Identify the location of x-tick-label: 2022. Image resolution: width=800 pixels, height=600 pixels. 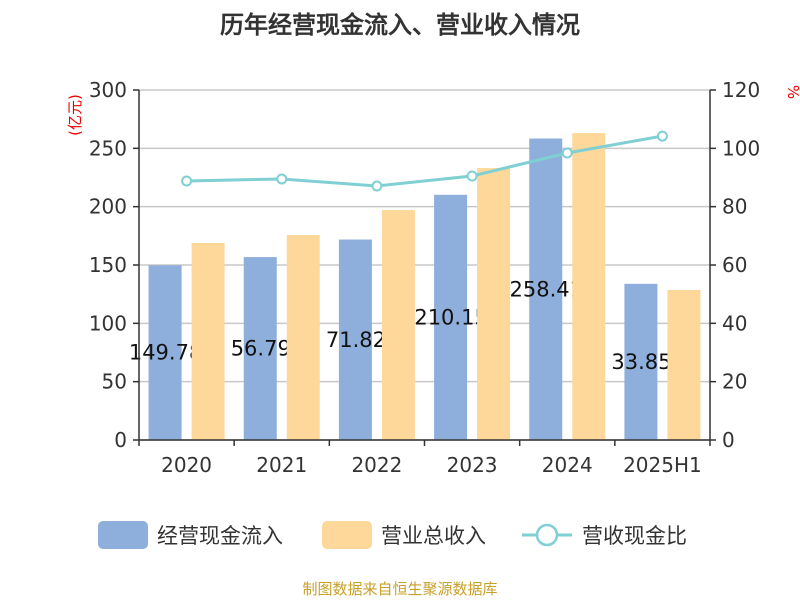
(376, 465).